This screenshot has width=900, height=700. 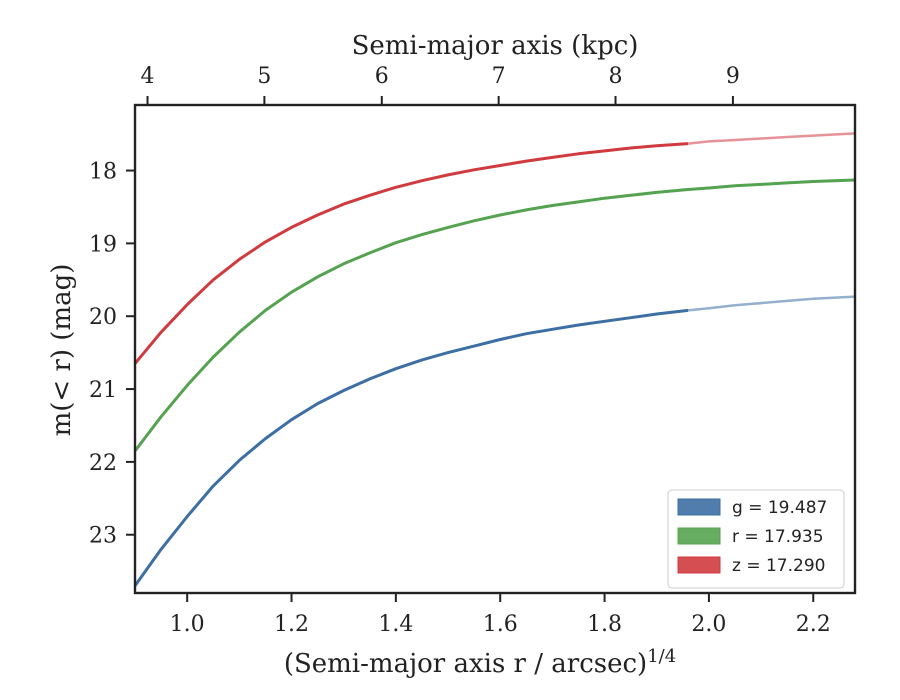 I want to click on left-axis-title: m(< r) (mag), so click(x=62, y=350).